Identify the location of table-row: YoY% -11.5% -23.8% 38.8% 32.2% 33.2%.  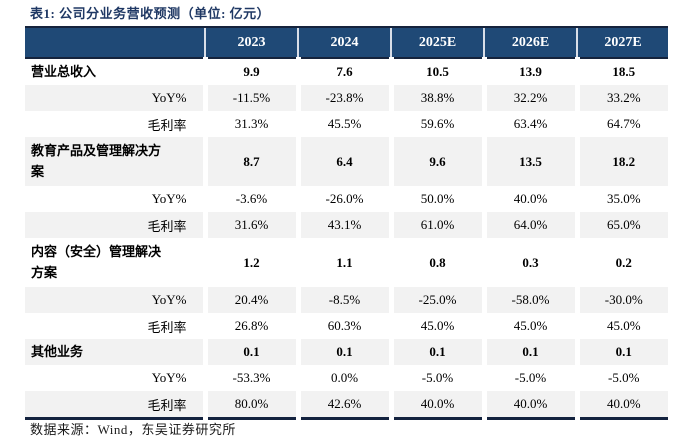
(346, 98).